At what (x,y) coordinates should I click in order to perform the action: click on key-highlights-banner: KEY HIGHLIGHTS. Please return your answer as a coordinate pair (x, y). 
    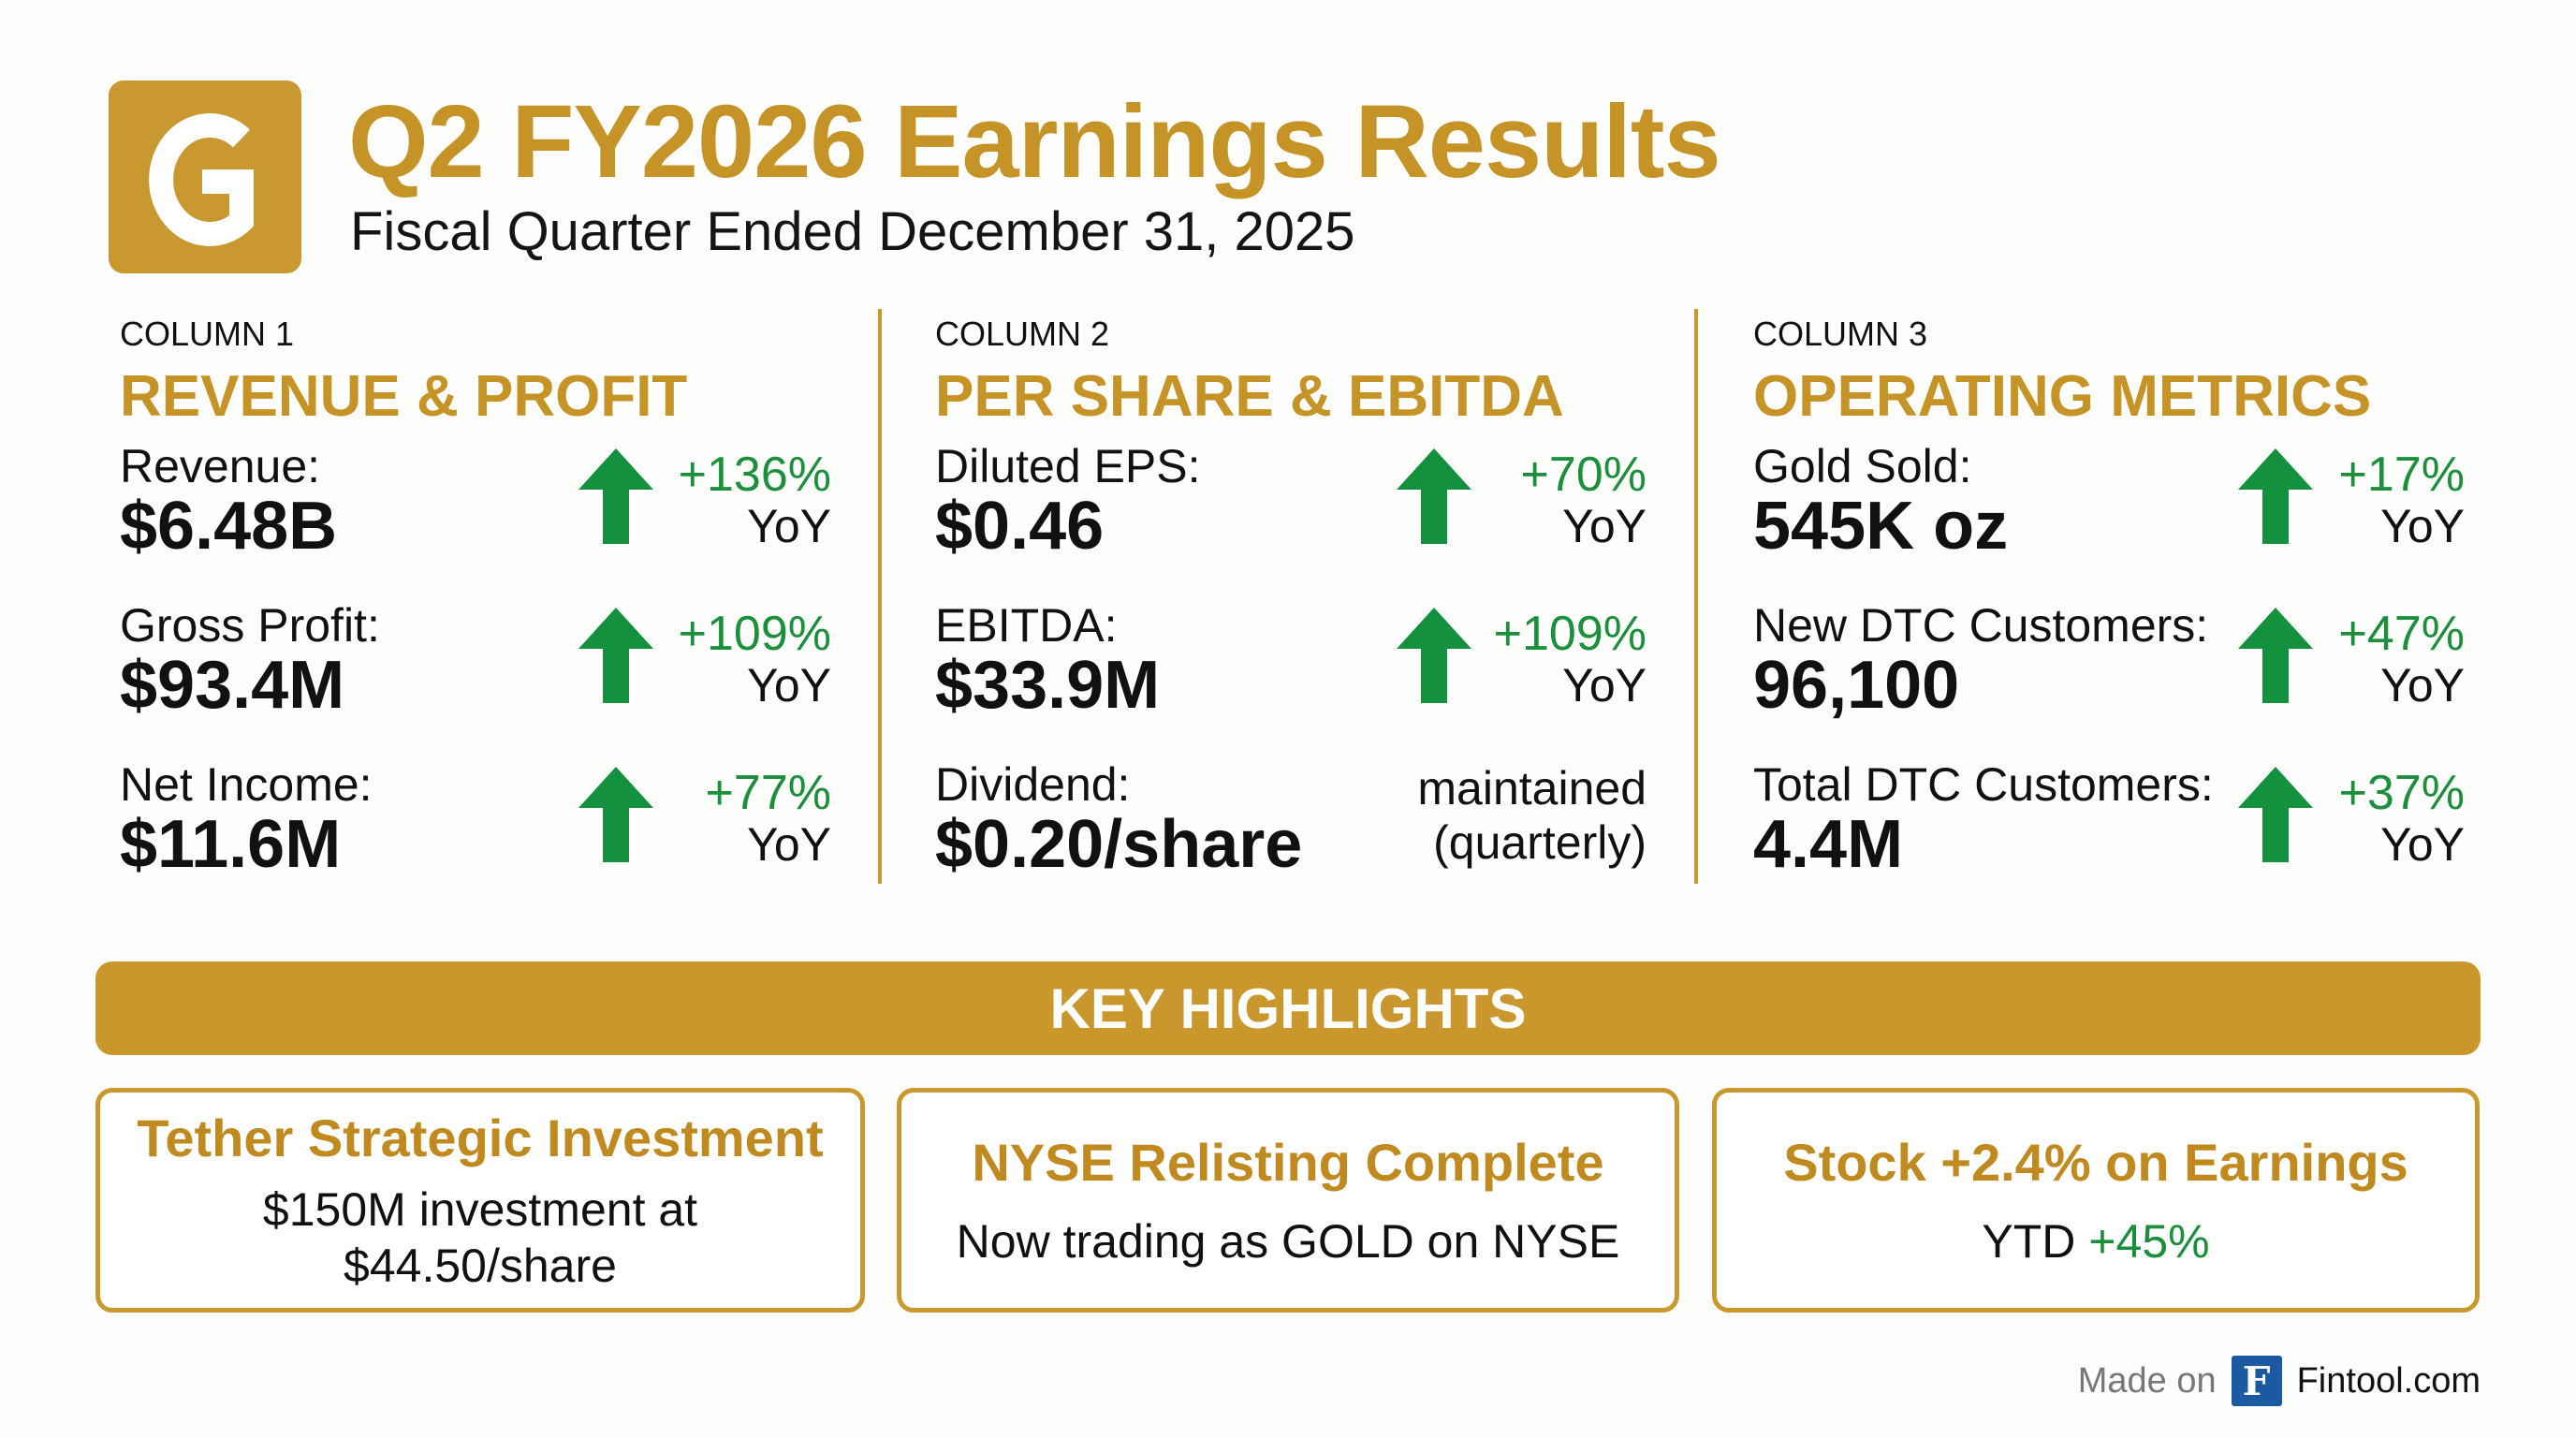
    Looking at the image, I should click on (1288, 1008).